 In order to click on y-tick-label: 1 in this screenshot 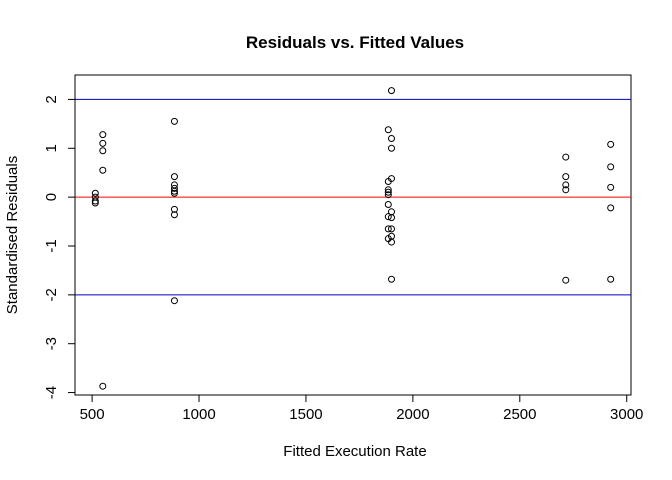, I will do `click(51, 148)`.